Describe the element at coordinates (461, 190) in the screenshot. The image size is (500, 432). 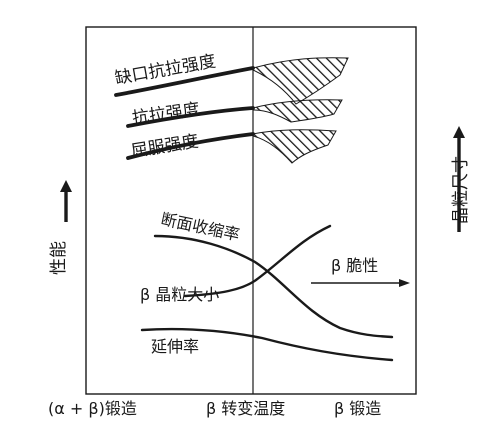
I see `grain-size-axis-label: 晶粒尺寸` at that location.